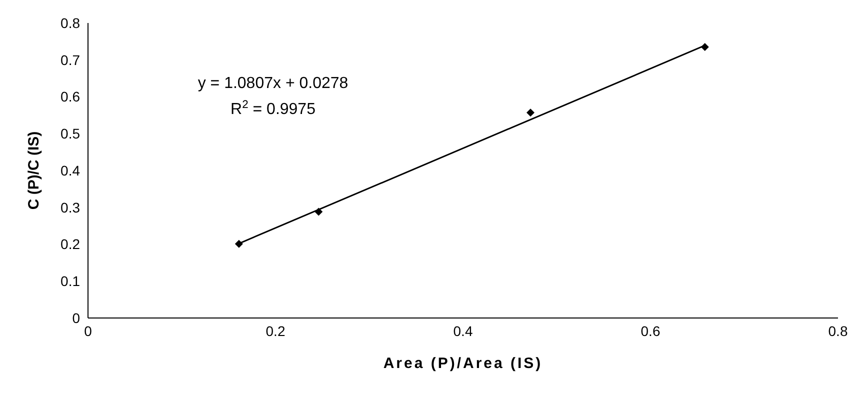  What do you see at coordinates (76, 318) in the screenshot?
I see `y-tick-label: 0` at bounding box center [76, 318].